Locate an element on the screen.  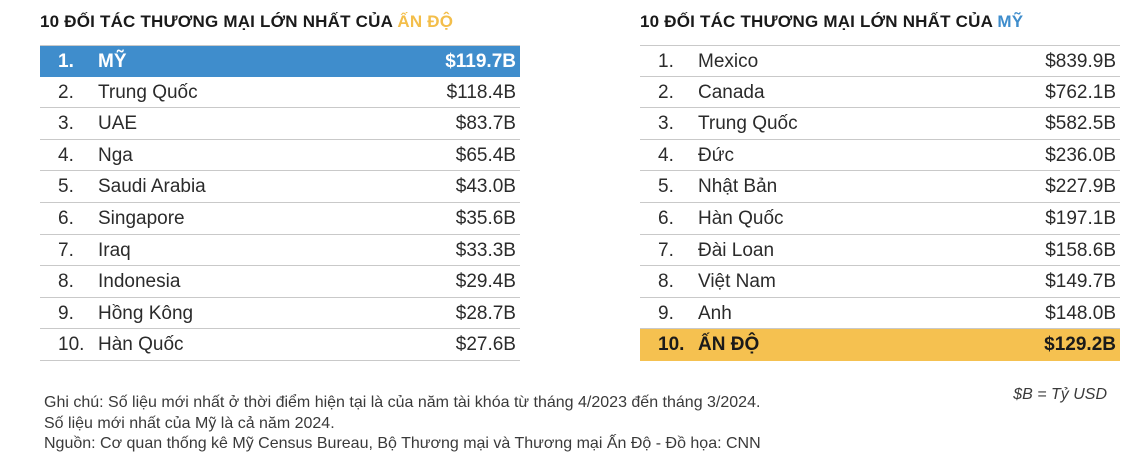
table-row: 8. Việt Nam $149.7B is located at coordinates (880, 282).